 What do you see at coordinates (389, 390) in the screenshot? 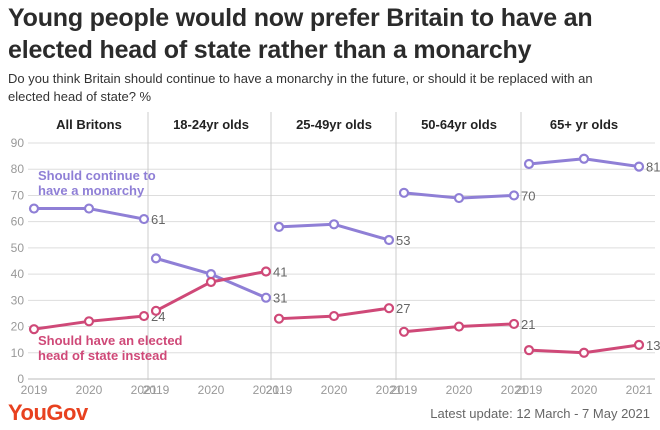
I see `x-tick-label-2-2: 2021` at bounding box center [389, 390].